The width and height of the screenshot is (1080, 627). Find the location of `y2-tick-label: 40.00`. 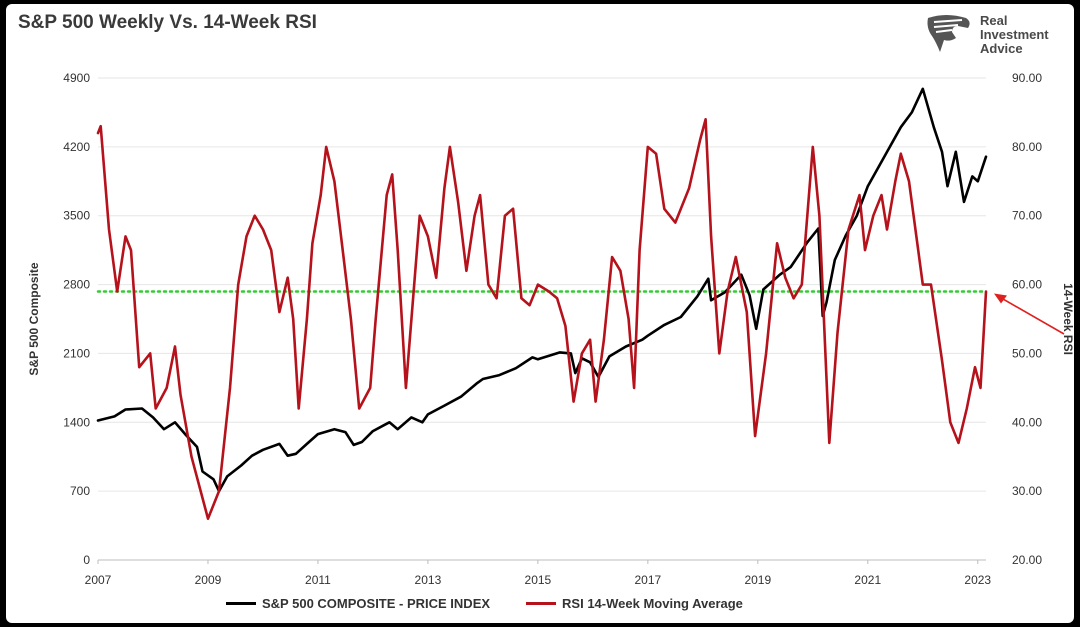

y2-tick-label: 40.00 is located at coordinates (1027, 422).